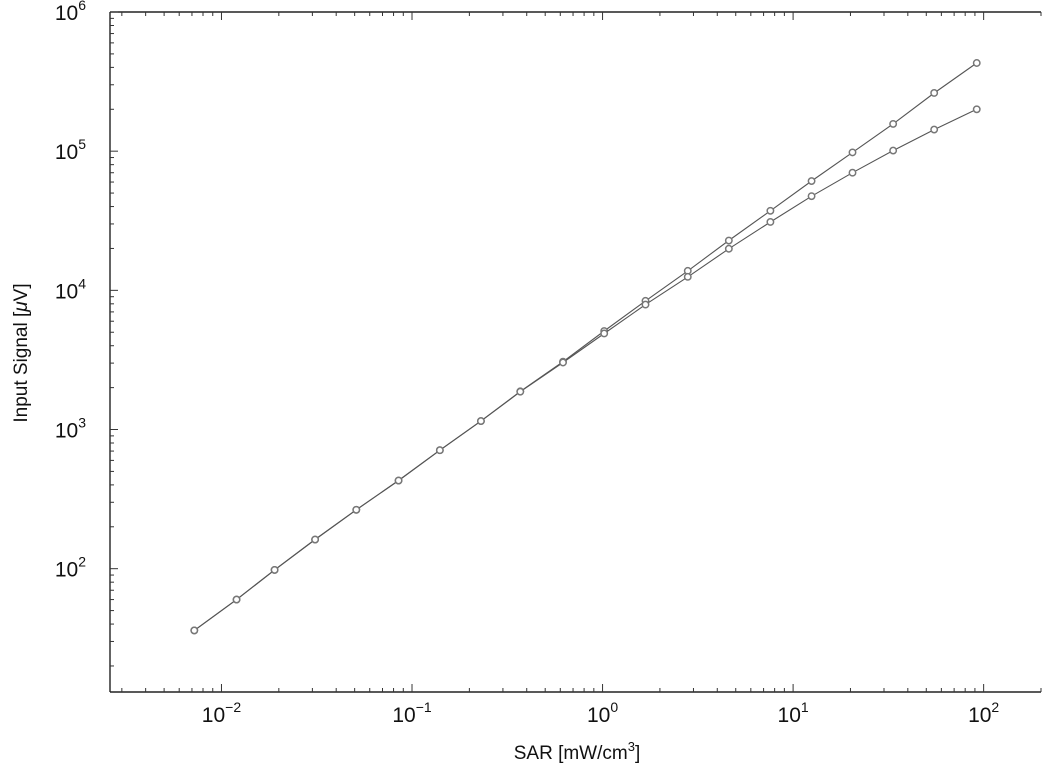 This screenshot has width=1043, height=774. Describe the element at coordinates (577, 751) in the screenshot. I see `x-axis-label: SAR [mW/cm3]` at that location.